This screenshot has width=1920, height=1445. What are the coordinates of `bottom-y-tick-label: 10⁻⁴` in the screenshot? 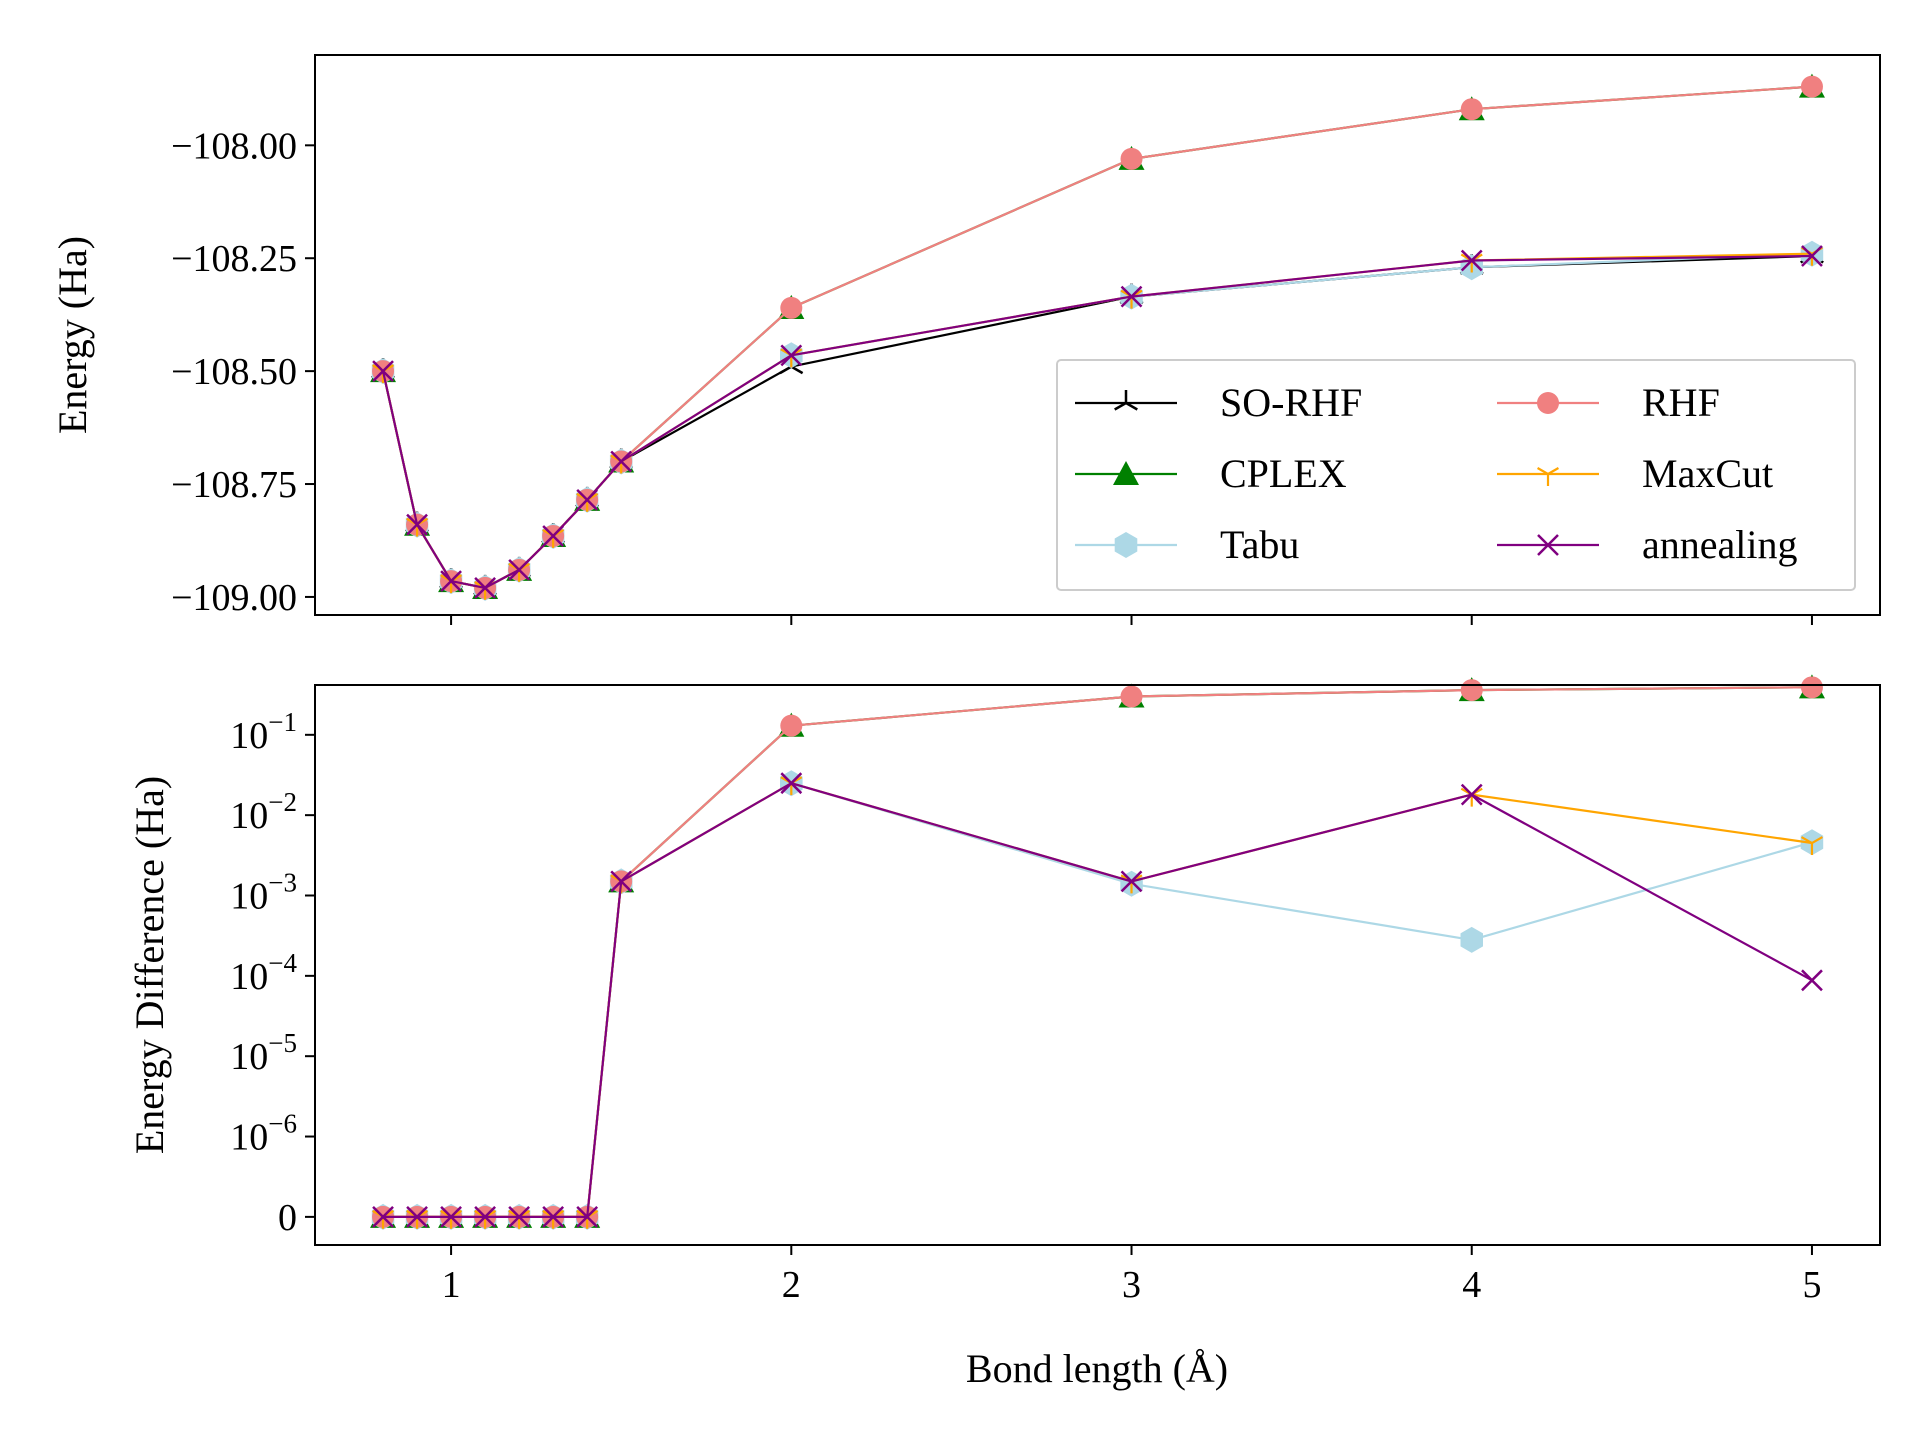 It's located at (263, 973).